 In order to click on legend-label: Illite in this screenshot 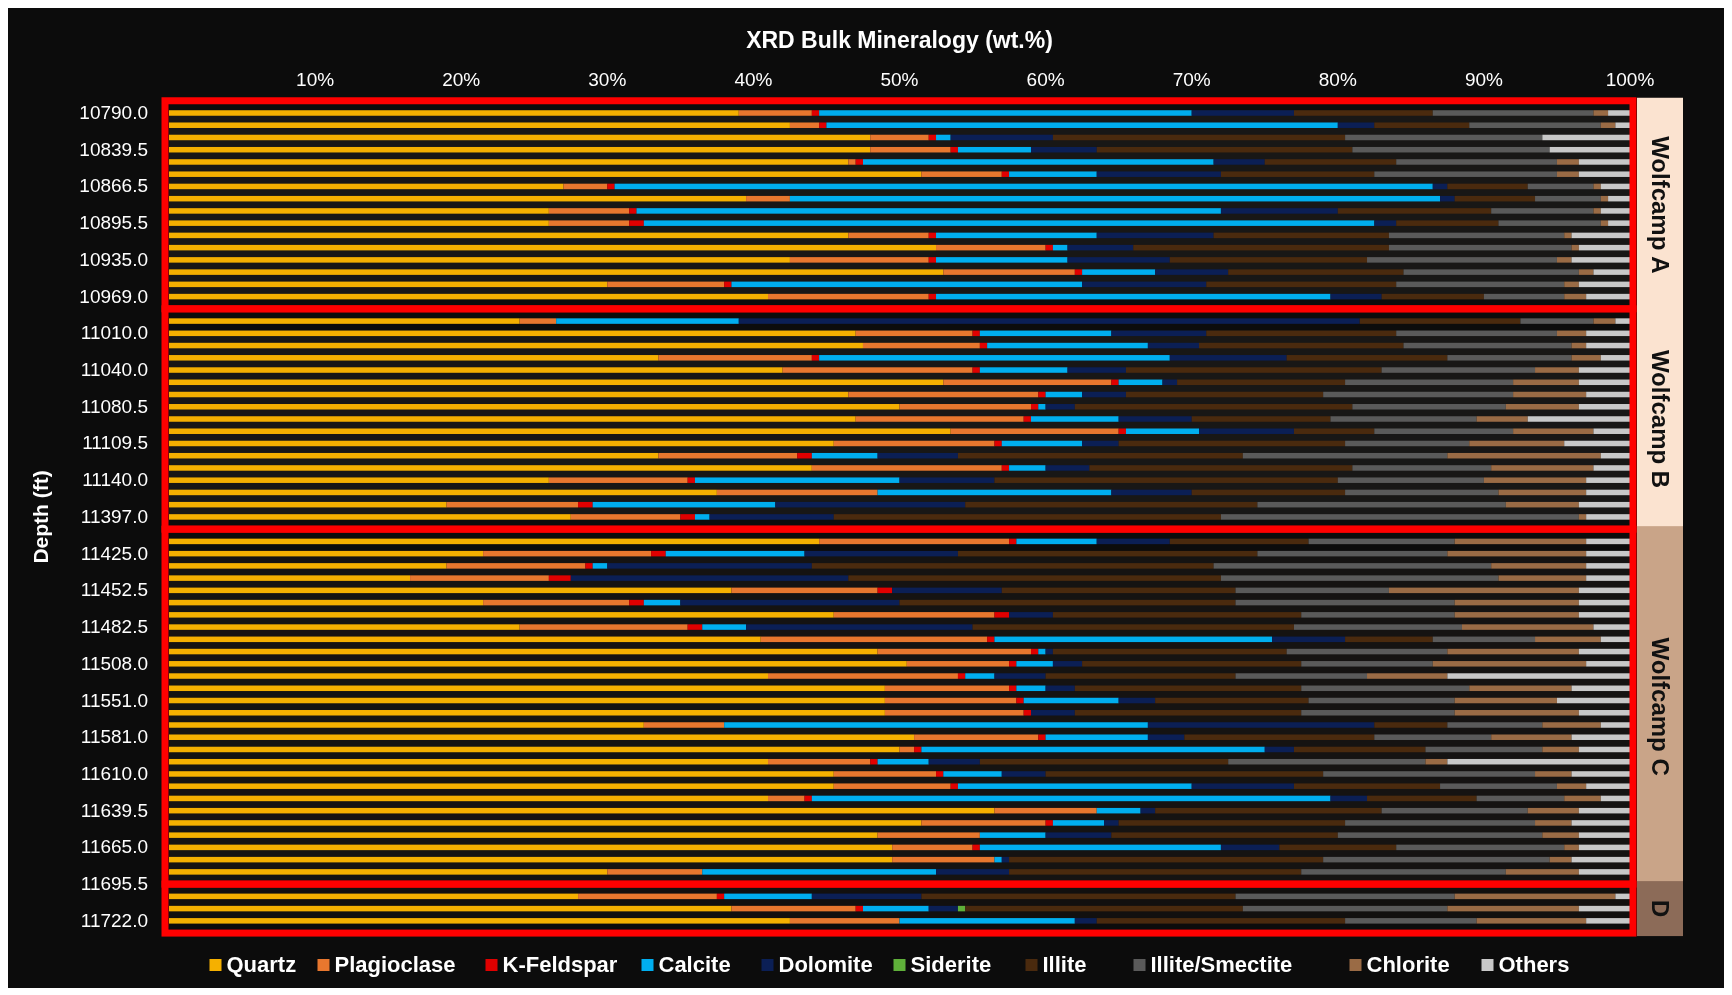, I will do `click(1064, 964)`.